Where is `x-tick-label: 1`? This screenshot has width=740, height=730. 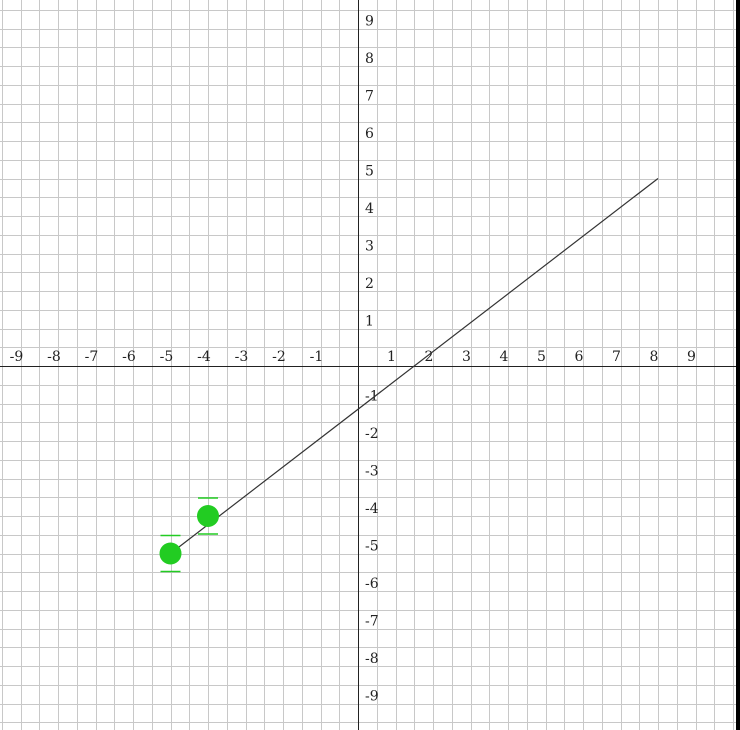
x-tick-label: 1 is located at coordinates (391, 357).